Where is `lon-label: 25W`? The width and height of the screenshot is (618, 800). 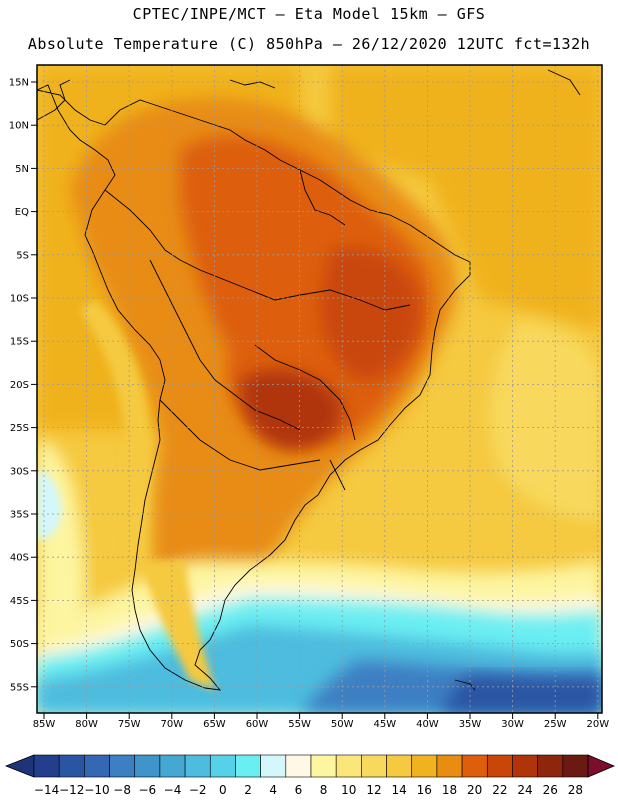 lon-label: 25W is located at coordinates (555, 724).